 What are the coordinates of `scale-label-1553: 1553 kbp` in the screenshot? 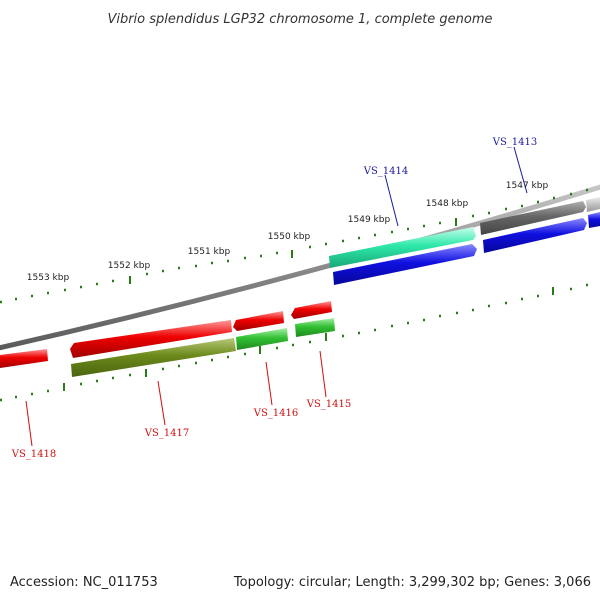 It's located at (48, 278).